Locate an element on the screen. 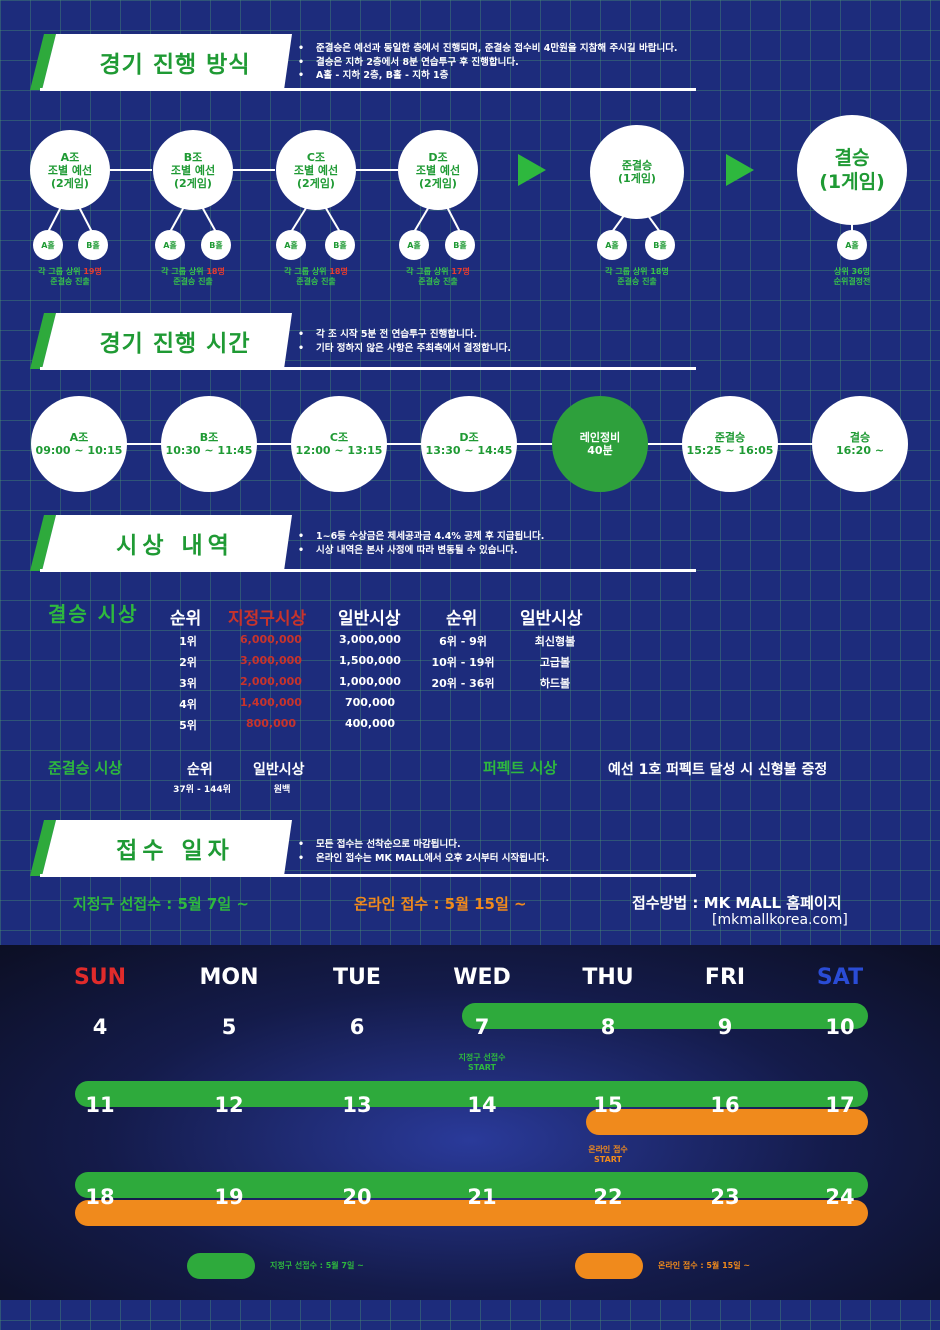 Image resolution: width=940 pixels, height=1330 pixels. bracket-group-a: A조 조별 예선 (2게임) is located at coordinates (70, 170).